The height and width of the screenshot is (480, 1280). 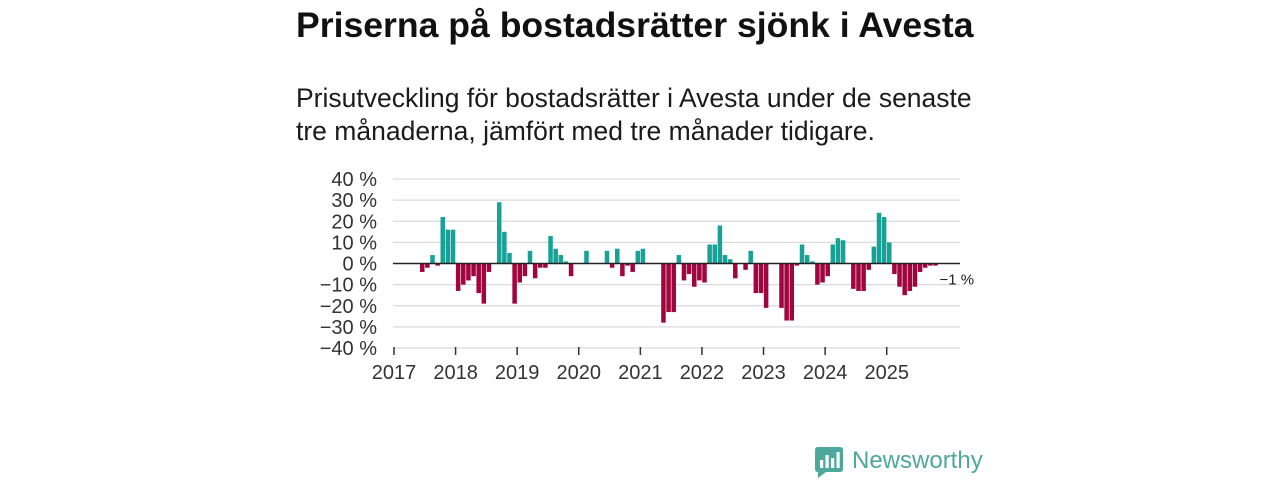 I want to click on x-tick-label: 2018, so click(x=455, y=373).